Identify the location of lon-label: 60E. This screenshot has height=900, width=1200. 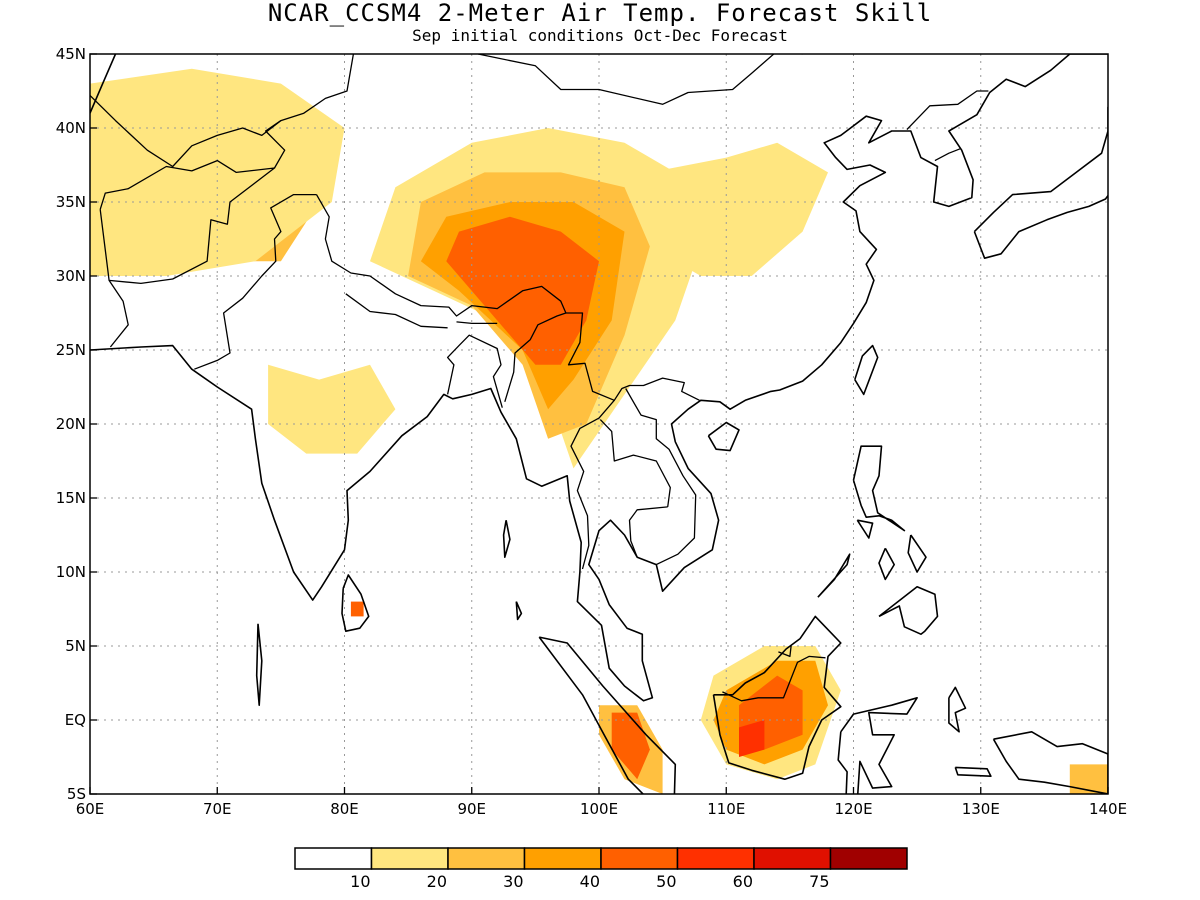
(90, 809).